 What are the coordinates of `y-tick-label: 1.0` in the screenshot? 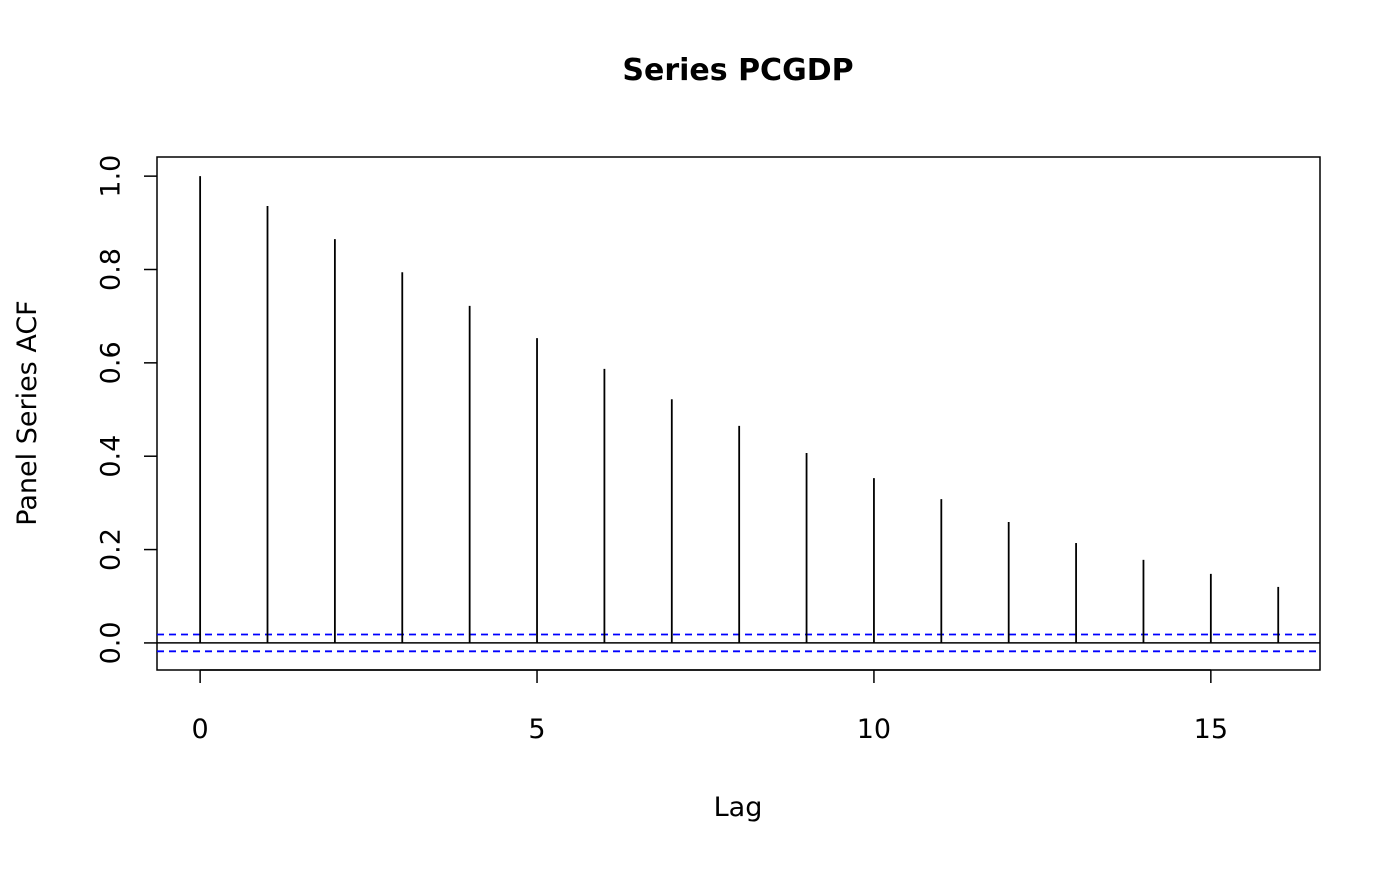 It's located at (110, 176).